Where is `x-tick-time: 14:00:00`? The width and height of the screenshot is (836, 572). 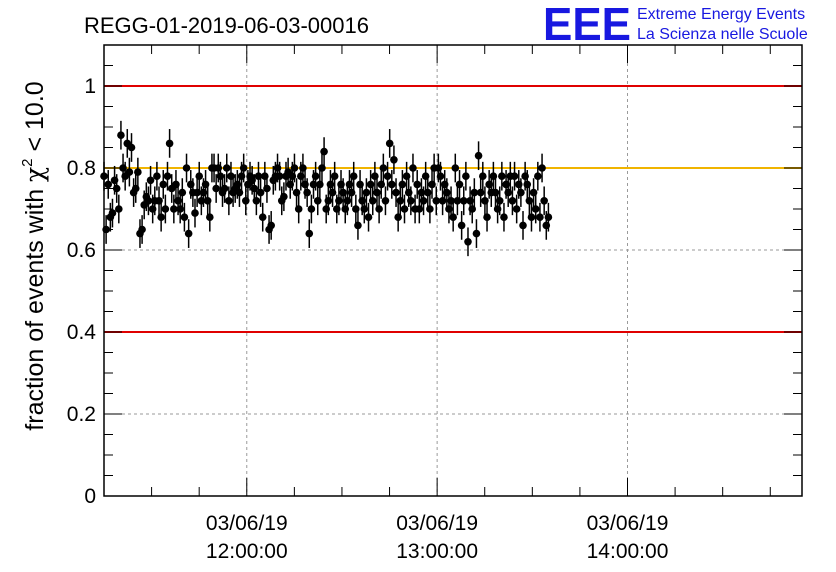
x-tick-time: 14:00:00 is located at coordinates (628, 551).